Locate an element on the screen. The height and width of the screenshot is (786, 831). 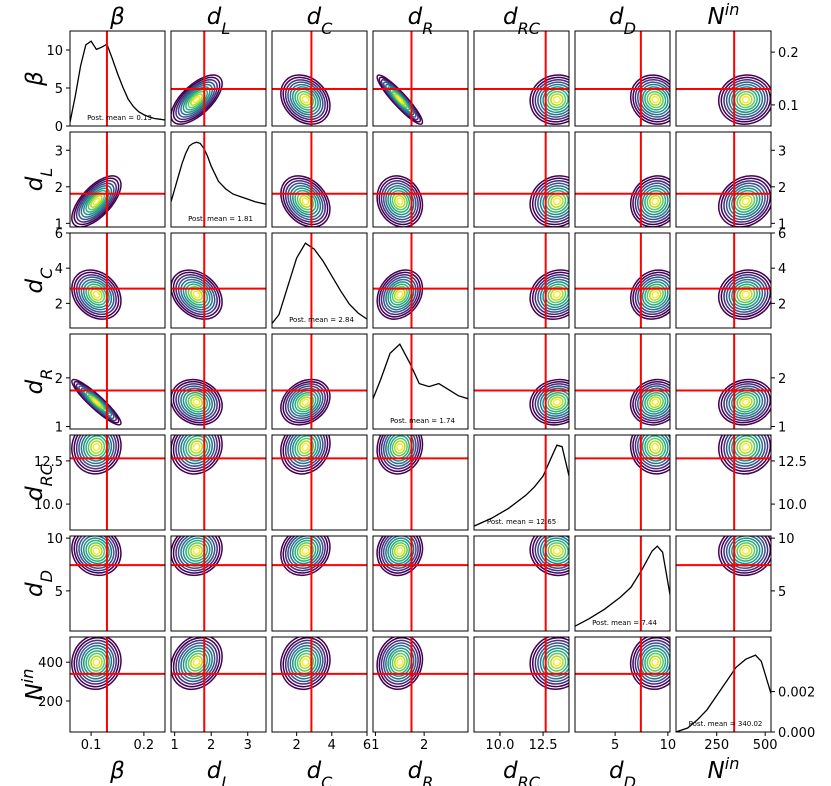
y-tick-label: 2 is located at coordinates (59, 188).